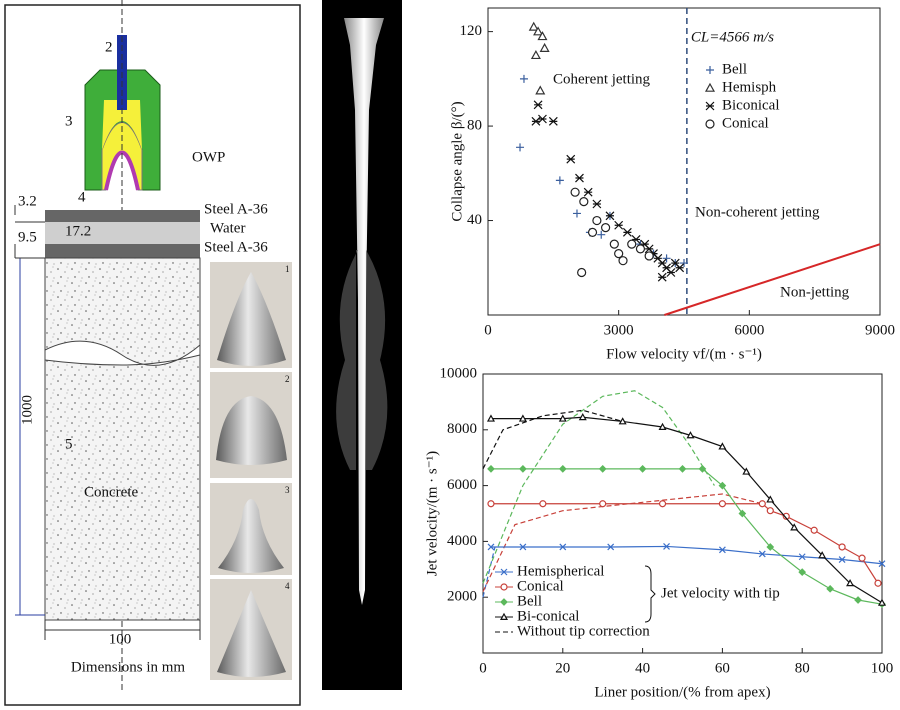 This screenshot has height=710, width=900. Describe the element at coordinates (251, 471) in the screenshot. I see `photos: 1 2 3 4` at that location.